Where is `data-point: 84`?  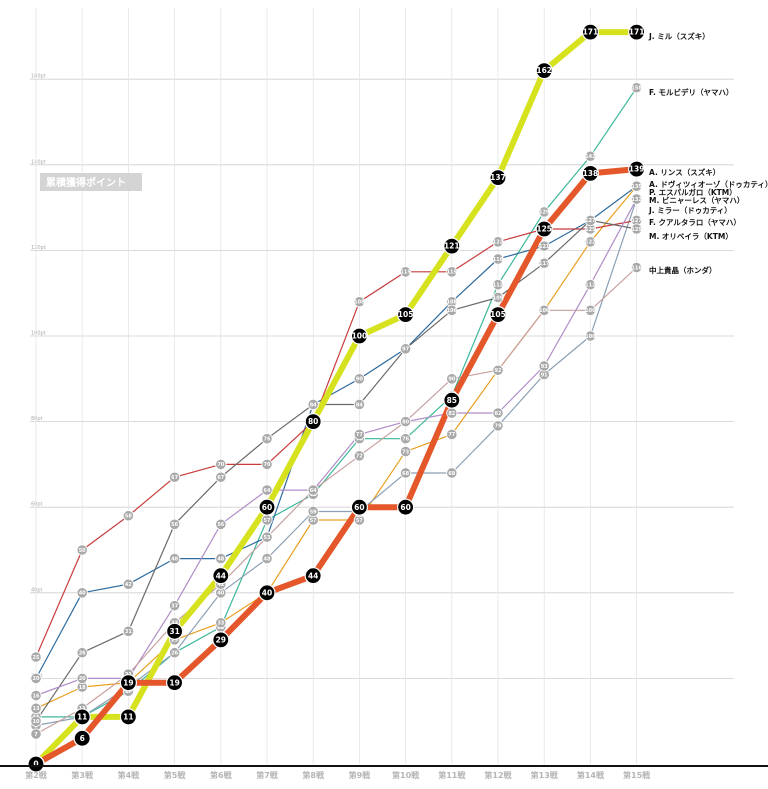 data-point: 84 is located at coordinates (313, 404).